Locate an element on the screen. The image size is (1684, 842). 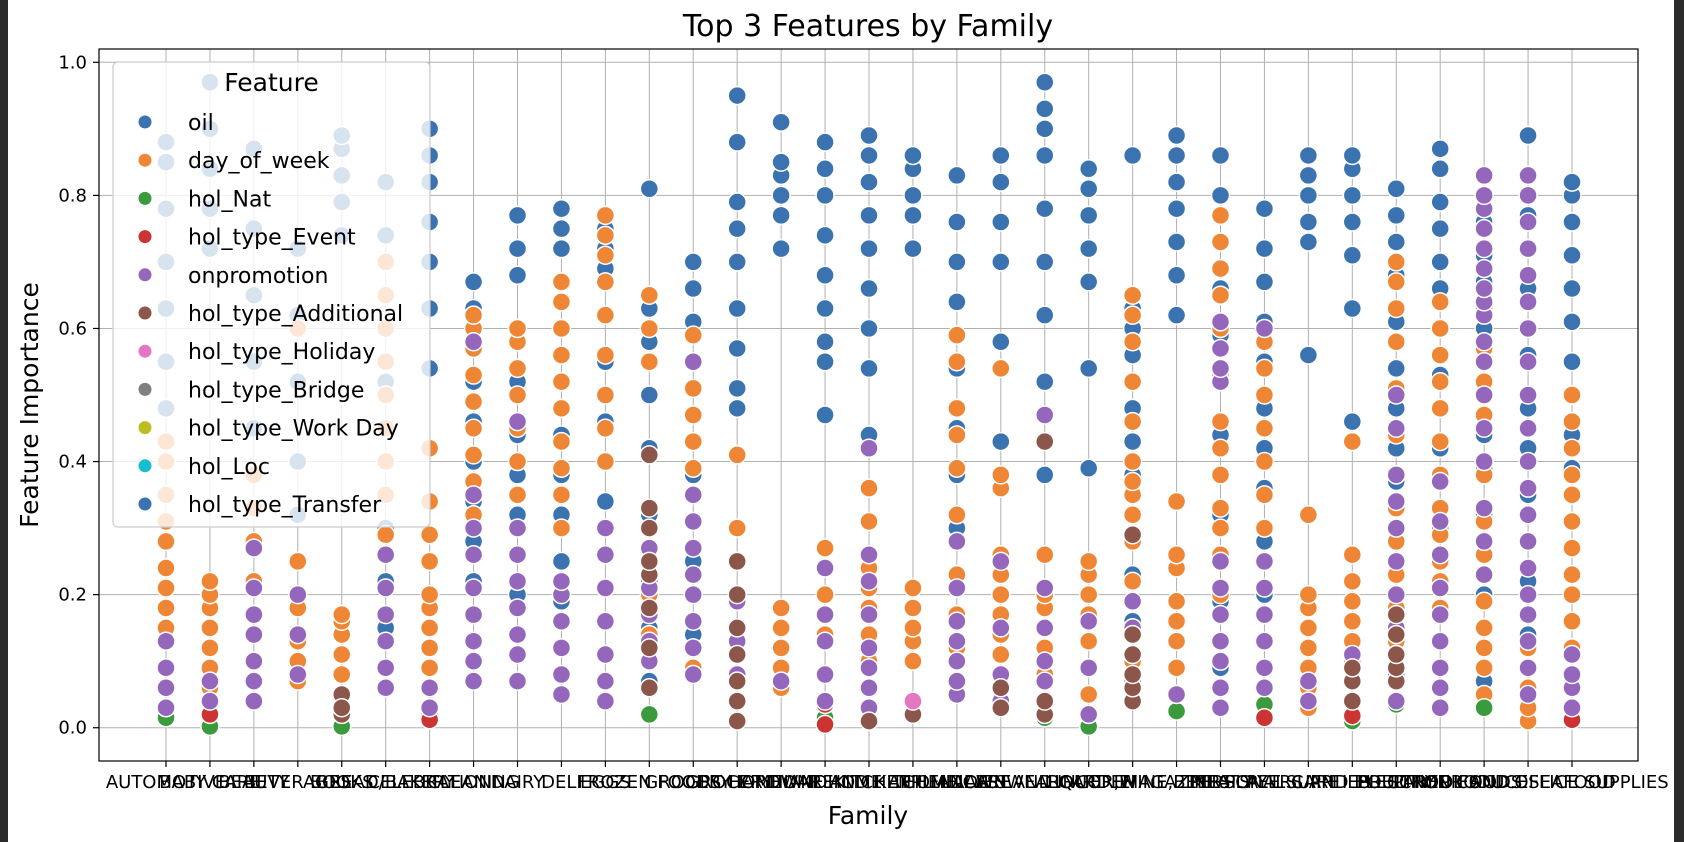
x-tick-label: HARDWARE is located at coordinates (781, 782).